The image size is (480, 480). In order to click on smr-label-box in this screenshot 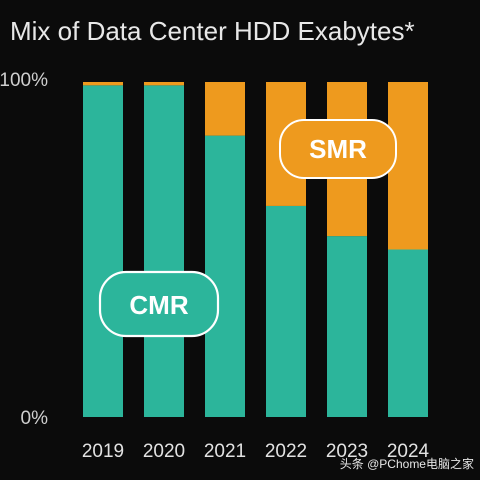, I will do `click(338, 149)`.